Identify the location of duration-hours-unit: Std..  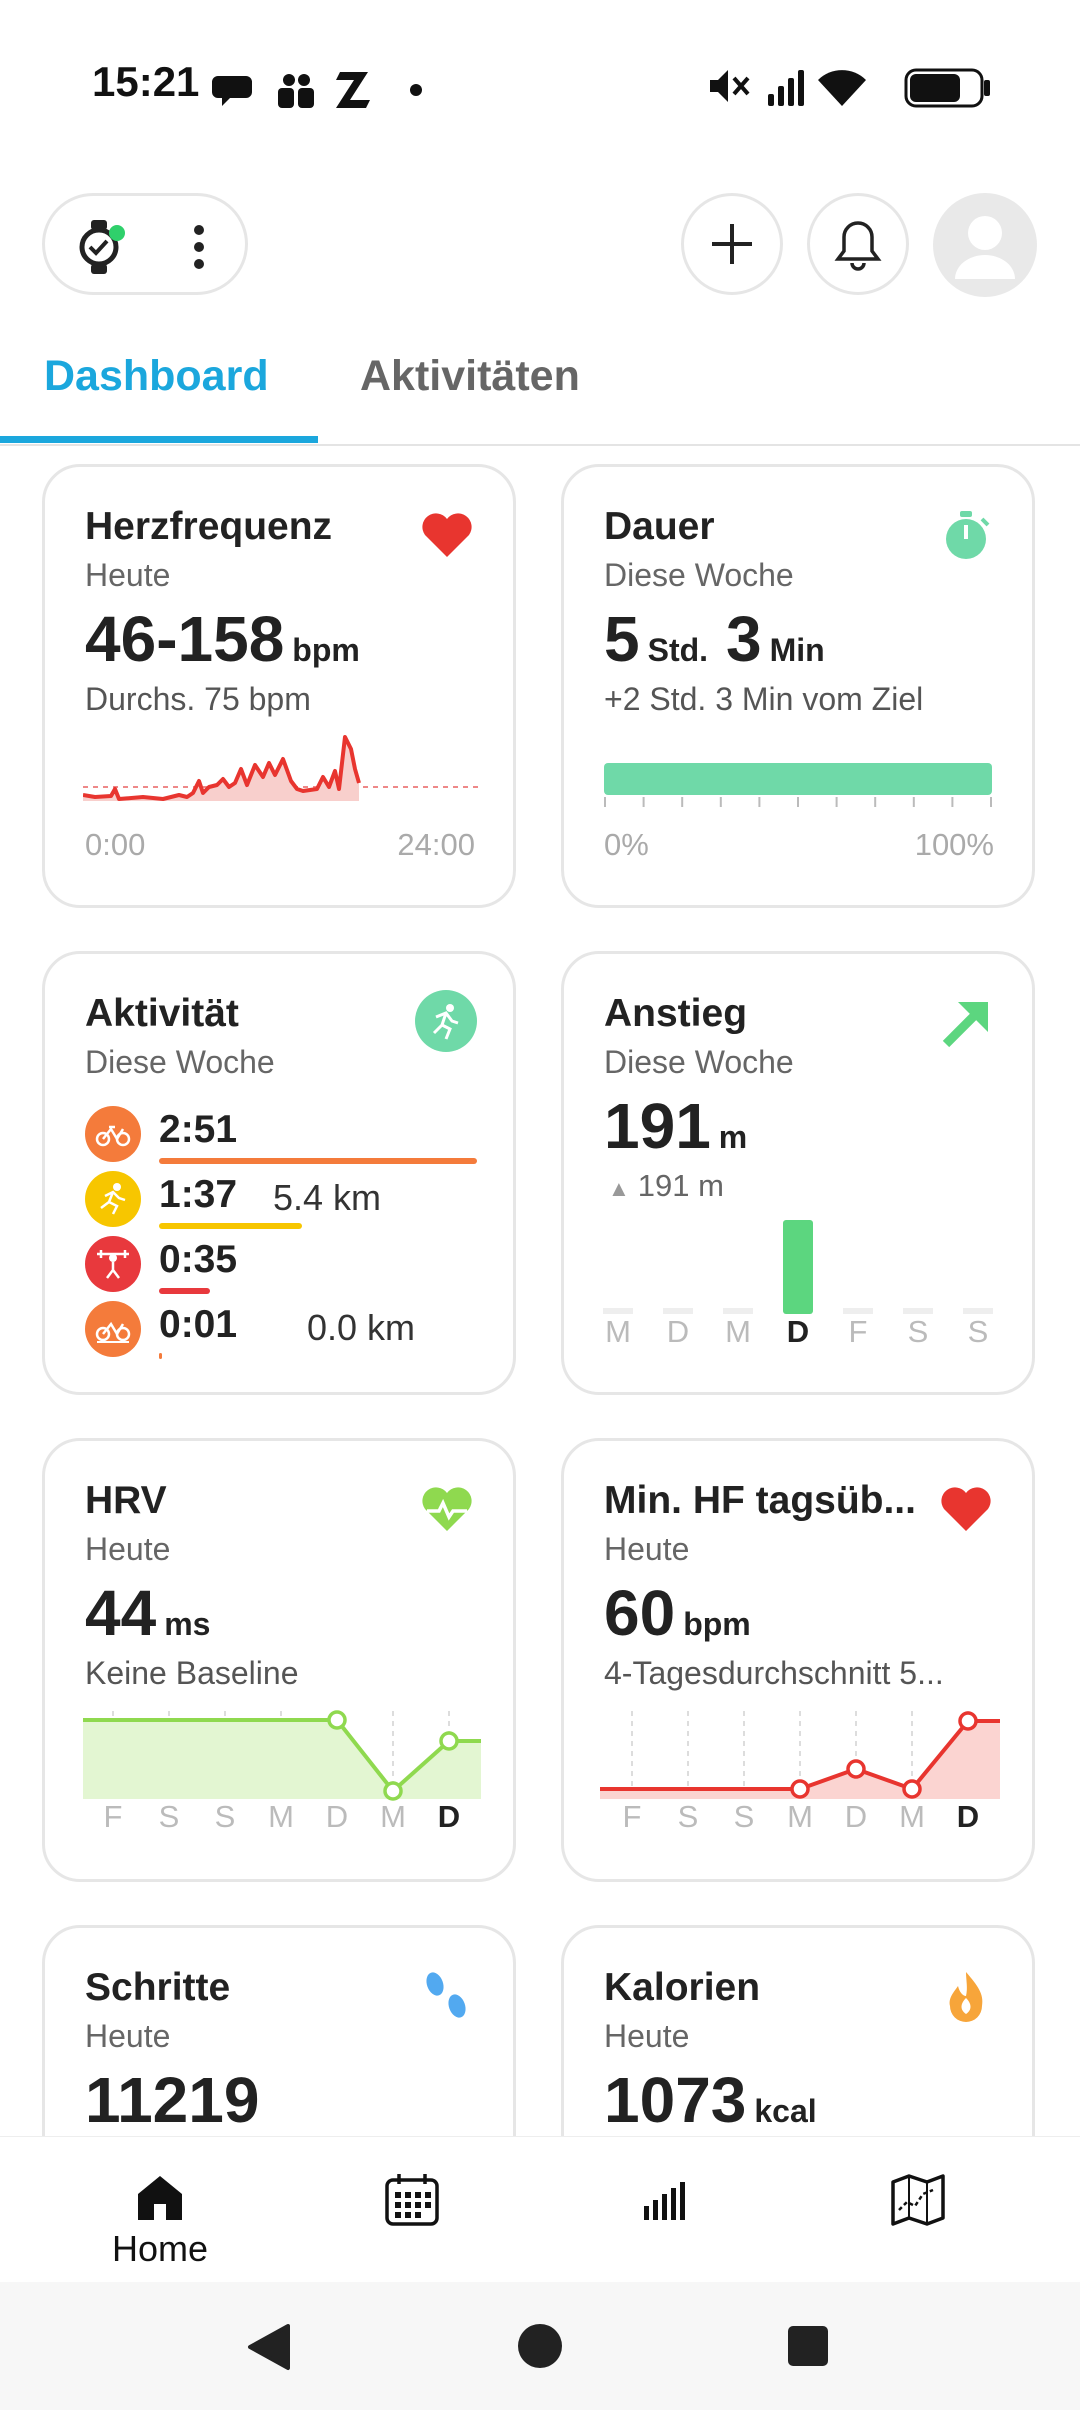
(678, 650).